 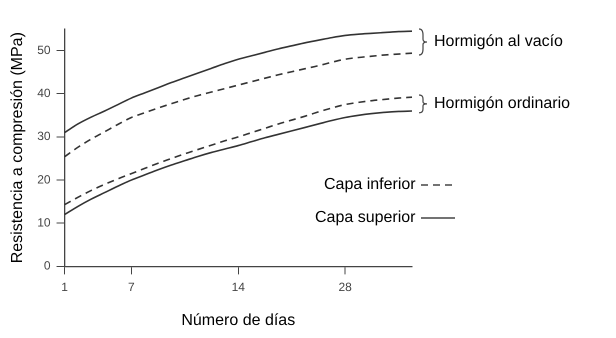 What do you see at coordinates (498, 42) in the screenshot?
I see `text: Hormigón al vacío` at bounding box center [498, 42].